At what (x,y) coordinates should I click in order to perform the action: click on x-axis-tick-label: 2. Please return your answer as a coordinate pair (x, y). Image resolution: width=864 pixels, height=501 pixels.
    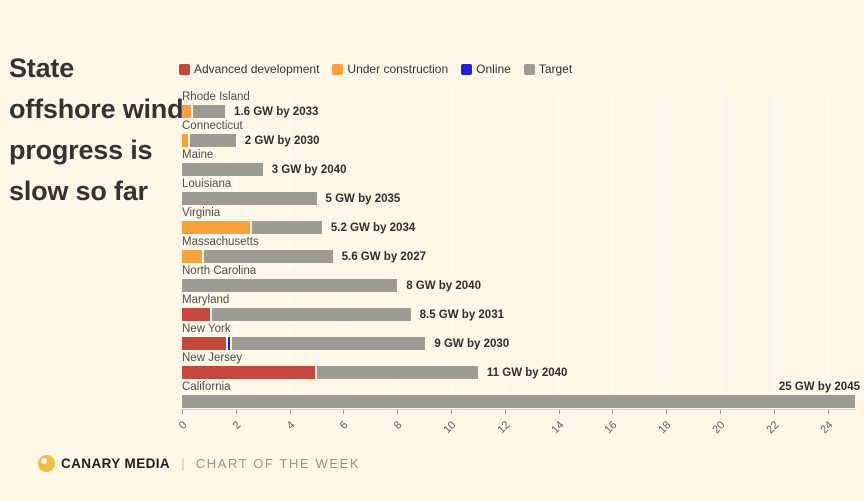
    Looking at the image, I should click on (237, 425).